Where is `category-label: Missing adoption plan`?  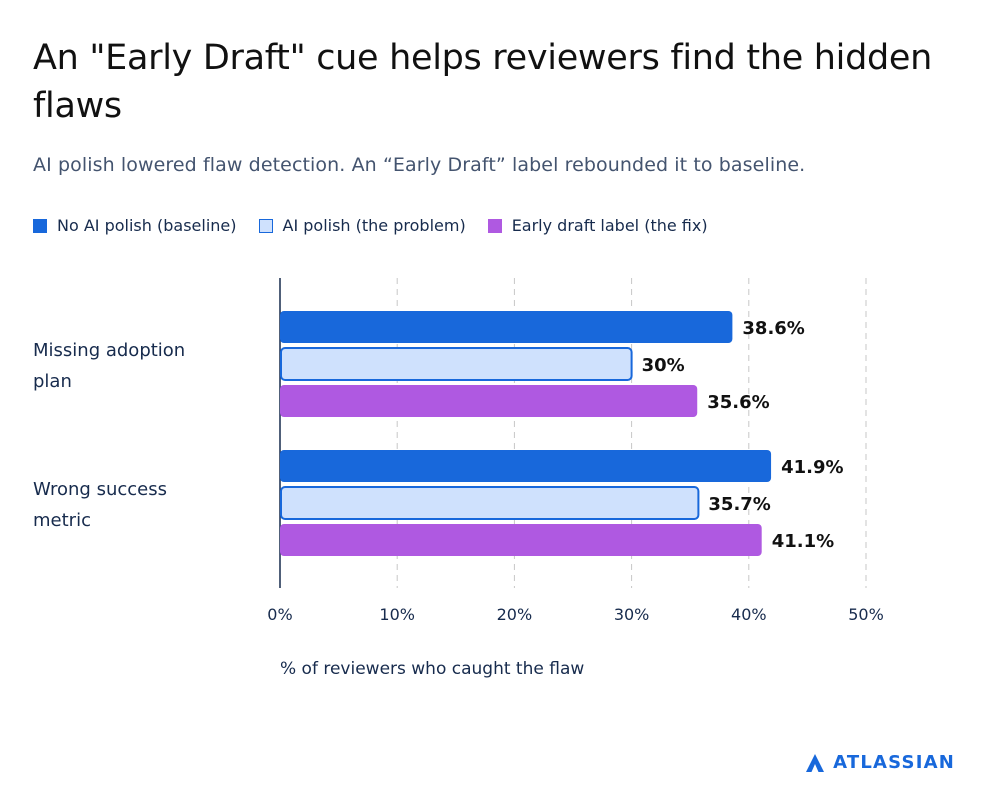
category-label: Missing adoption plan is located at coordinates (109, 366).